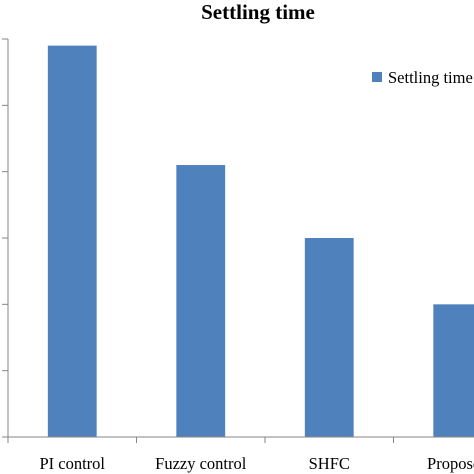 This screenshot has width=474, height=474. What do you see at coordinates (200, 440) in the screenshot?
I see `x-axis-ticks` at bounding box center [200, 440].